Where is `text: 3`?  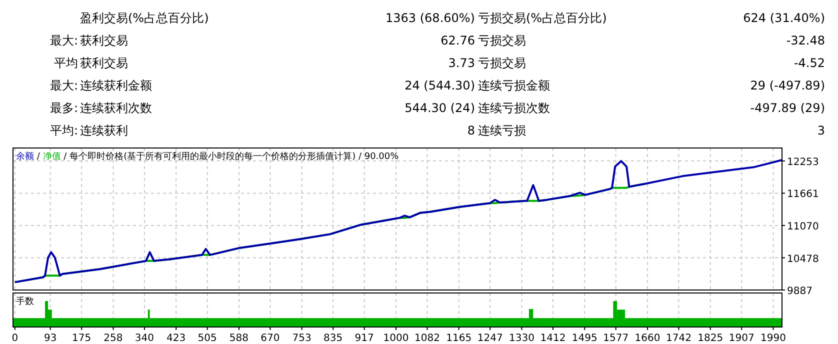
text: 3 is located at coordinates (821, 131).